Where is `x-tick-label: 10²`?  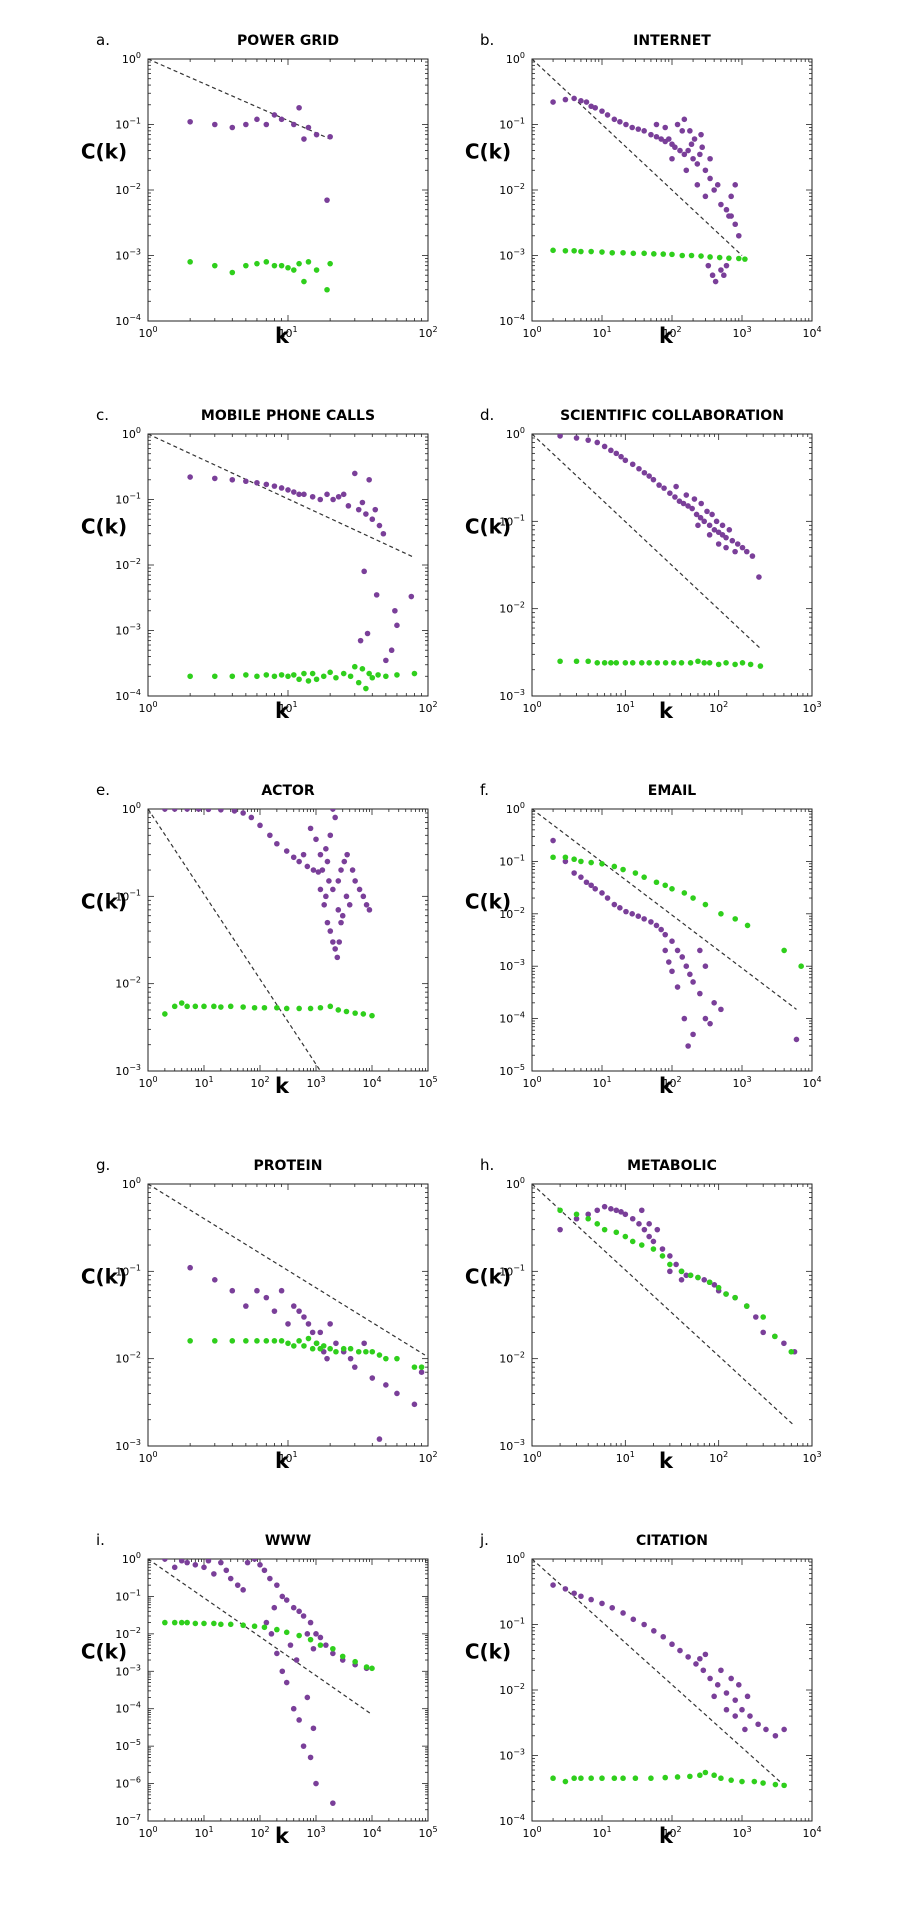
x-tick-label: 10² is located at coordinates (718, 707).